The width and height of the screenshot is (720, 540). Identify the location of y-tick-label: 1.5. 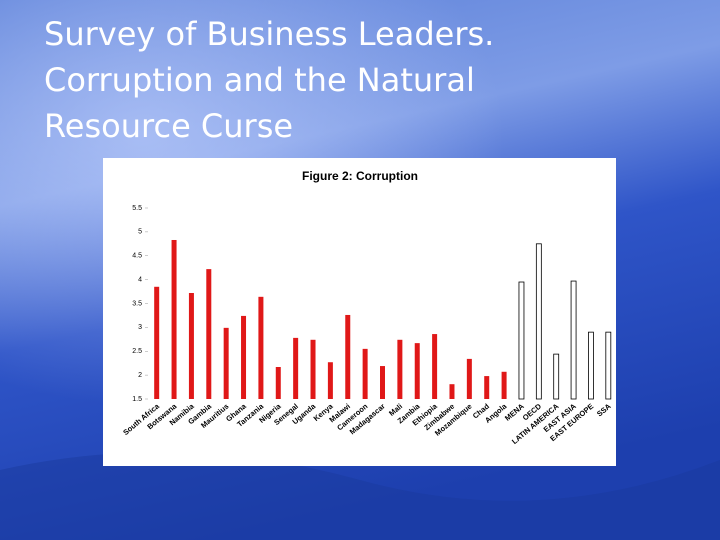
(137, 399).